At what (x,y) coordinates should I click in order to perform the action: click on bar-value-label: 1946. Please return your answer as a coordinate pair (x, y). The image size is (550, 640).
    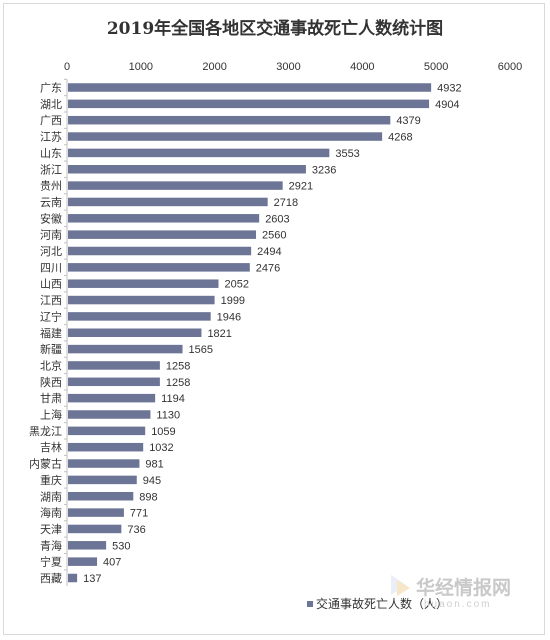
    Looking at the image, I should click on (229, 317).